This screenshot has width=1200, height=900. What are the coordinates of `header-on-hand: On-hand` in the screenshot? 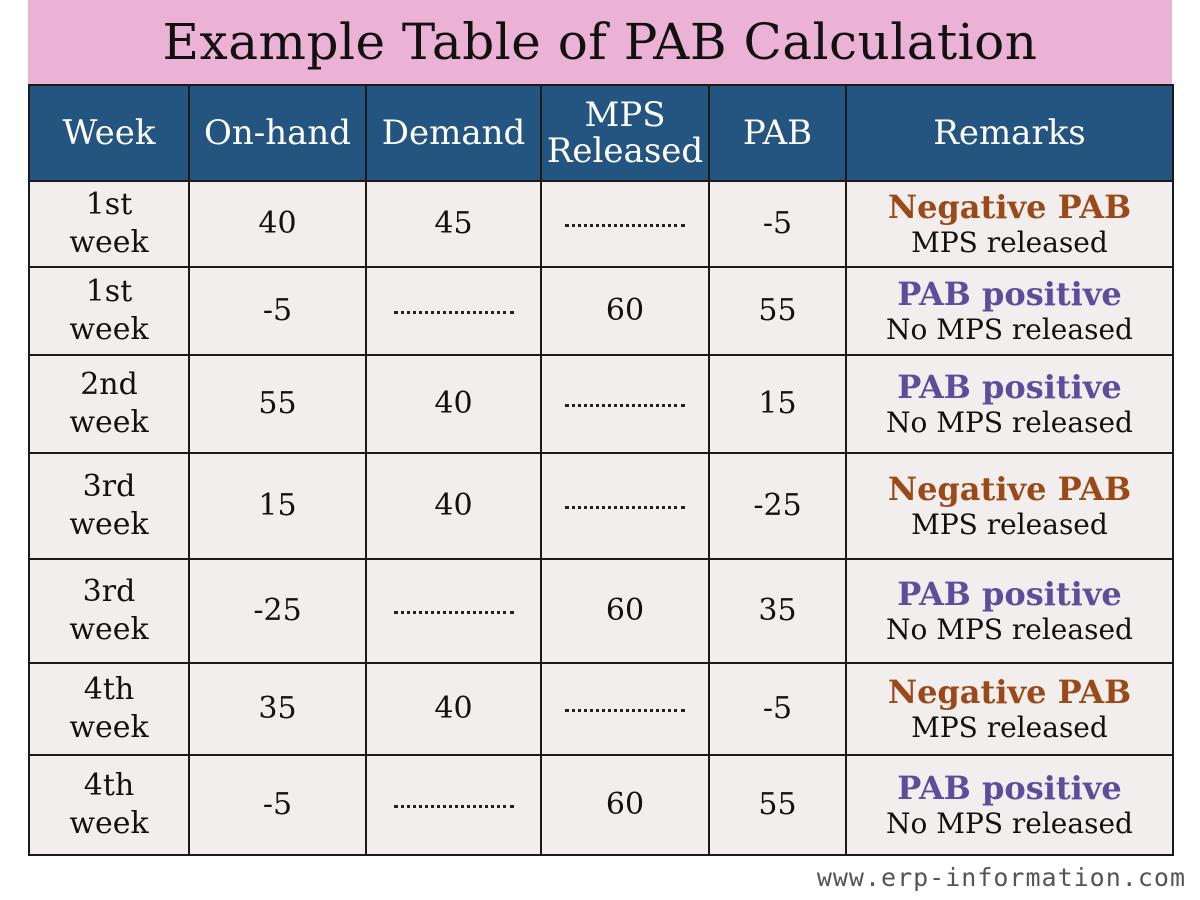 It's located at (277, 133).